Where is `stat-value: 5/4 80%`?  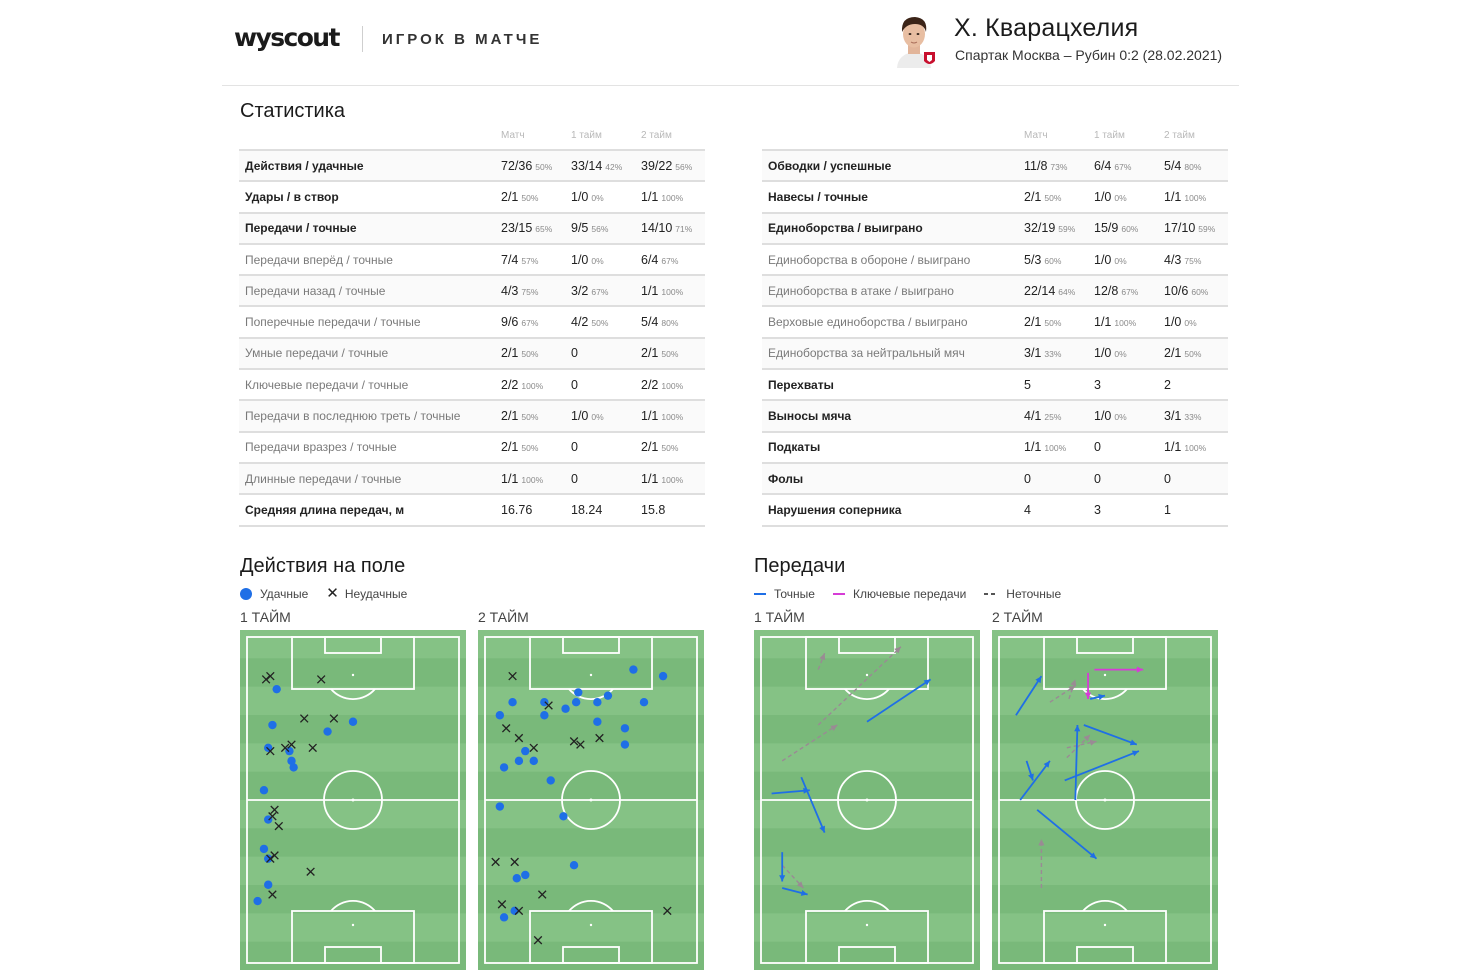 stat-value: 5/4 80% is located at coordinates (670, 322).